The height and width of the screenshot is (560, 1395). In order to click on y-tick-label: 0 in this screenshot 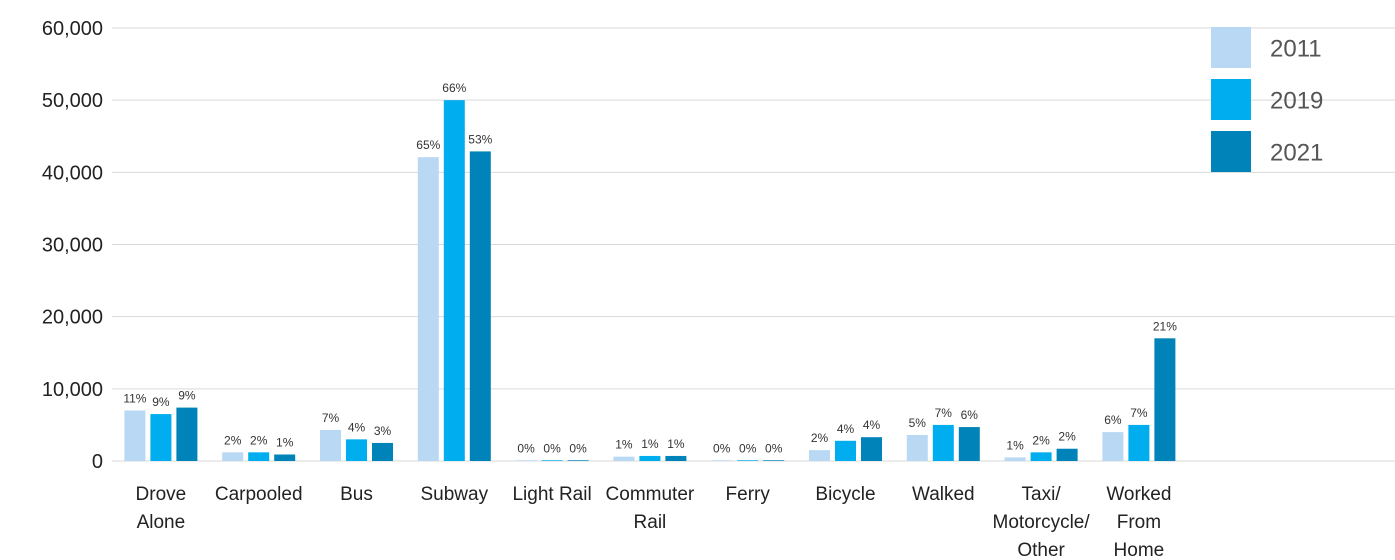, I will do `click(97, 462)`.